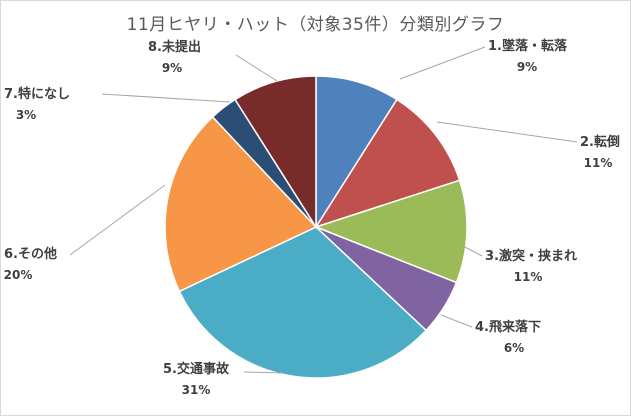 The width and height of the screenshot is (631, 416). I want to click on slice-value-label-3: 11%, so click(528, 277).